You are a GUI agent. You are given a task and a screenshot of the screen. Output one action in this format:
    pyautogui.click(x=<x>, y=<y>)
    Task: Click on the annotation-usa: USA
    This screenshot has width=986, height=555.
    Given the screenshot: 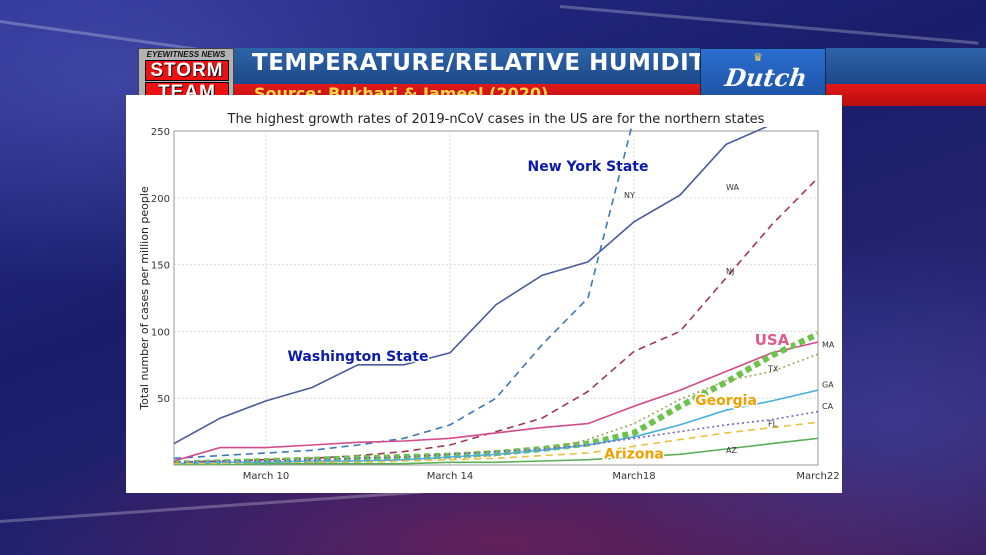 What is the action you would take?
    pyautogui.click(x=772, y=340)
    